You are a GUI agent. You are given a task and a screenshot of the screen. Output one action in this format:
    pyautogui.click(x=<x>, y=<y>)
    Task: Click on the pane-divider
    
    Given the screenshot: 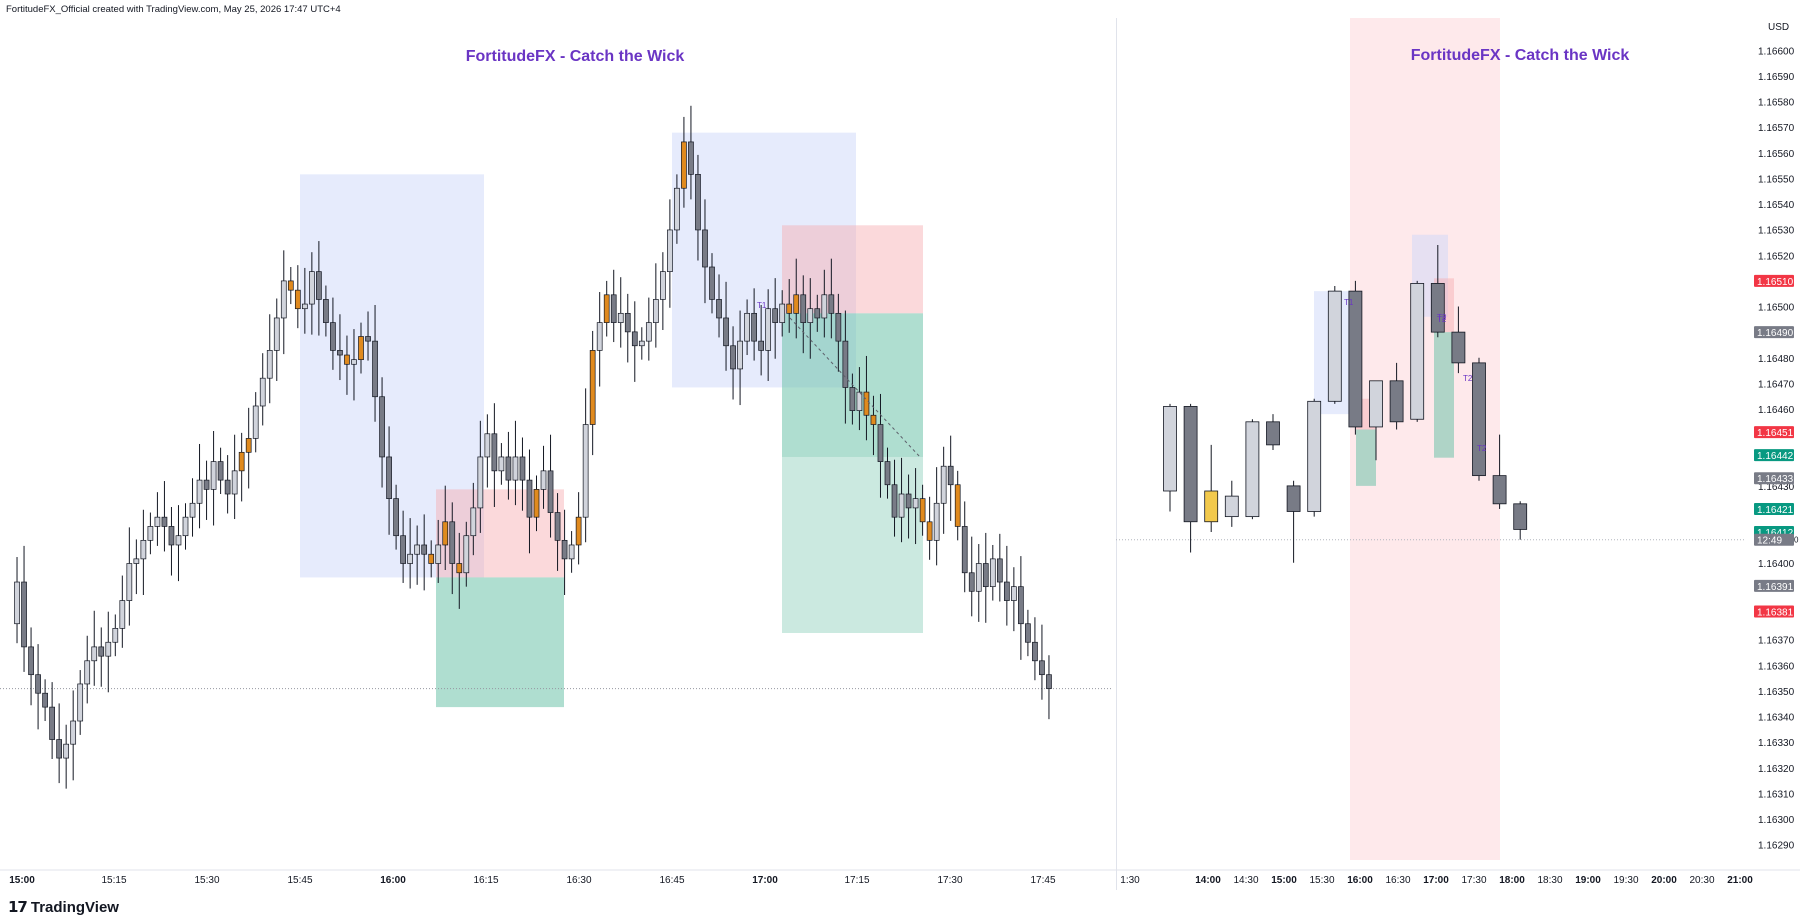 What is the action you would take?
    pyautogui.click(x=1116, y=454)
    